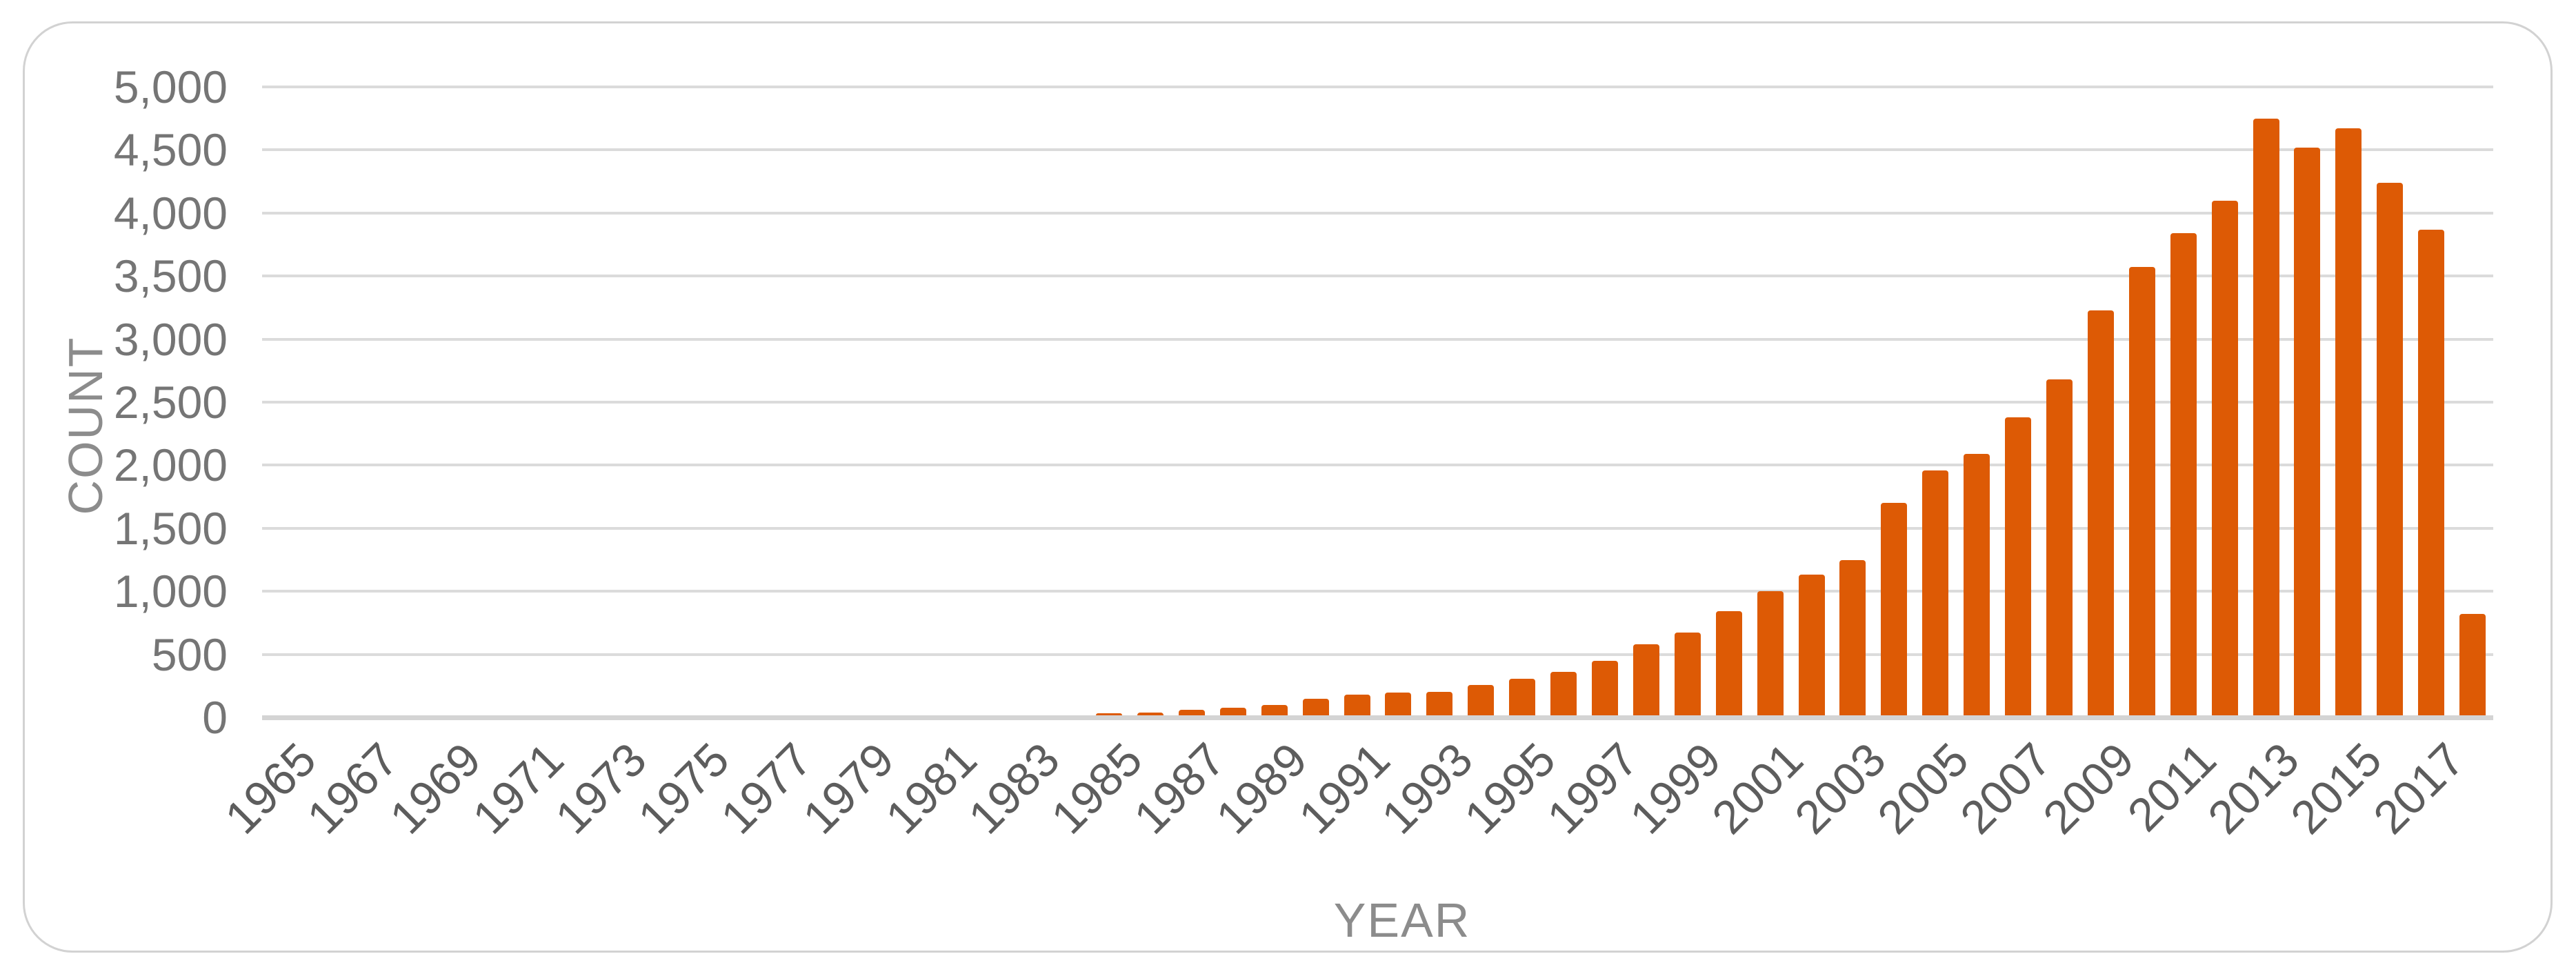 This screenshot has height=974, width=2576. Describe the element at coordinates (1605, 687) in the screenshot. I see `bar-1997` at that location.